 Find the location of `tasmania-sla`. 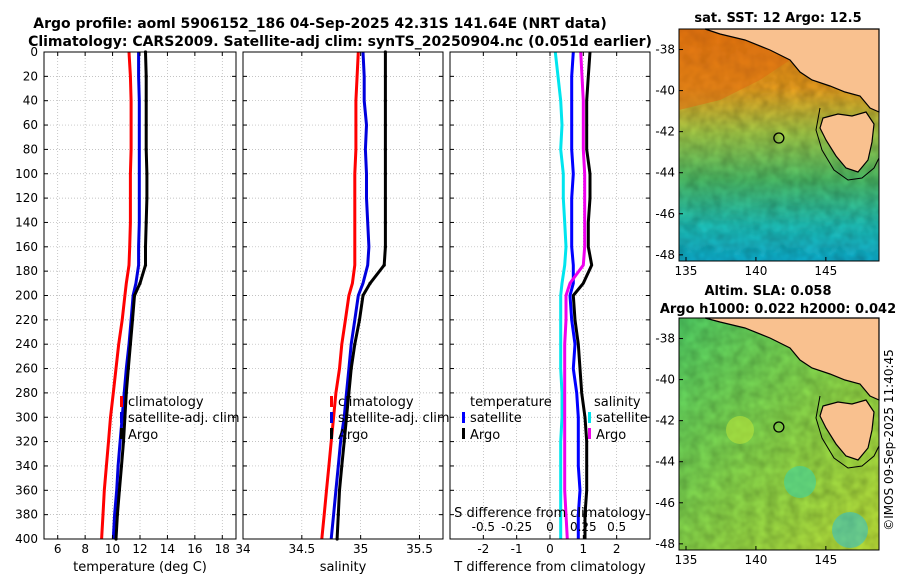

tasmania-sla is located at coordinates (847, 430).